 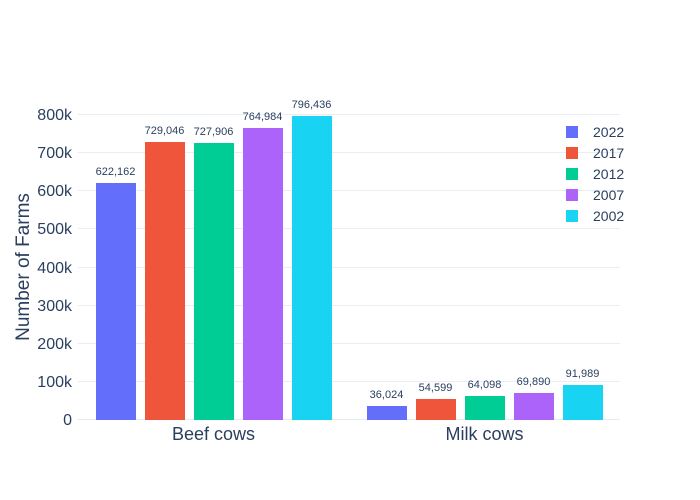 I want to click on legend-item-2002: 2002, so click(x=595, y=215).